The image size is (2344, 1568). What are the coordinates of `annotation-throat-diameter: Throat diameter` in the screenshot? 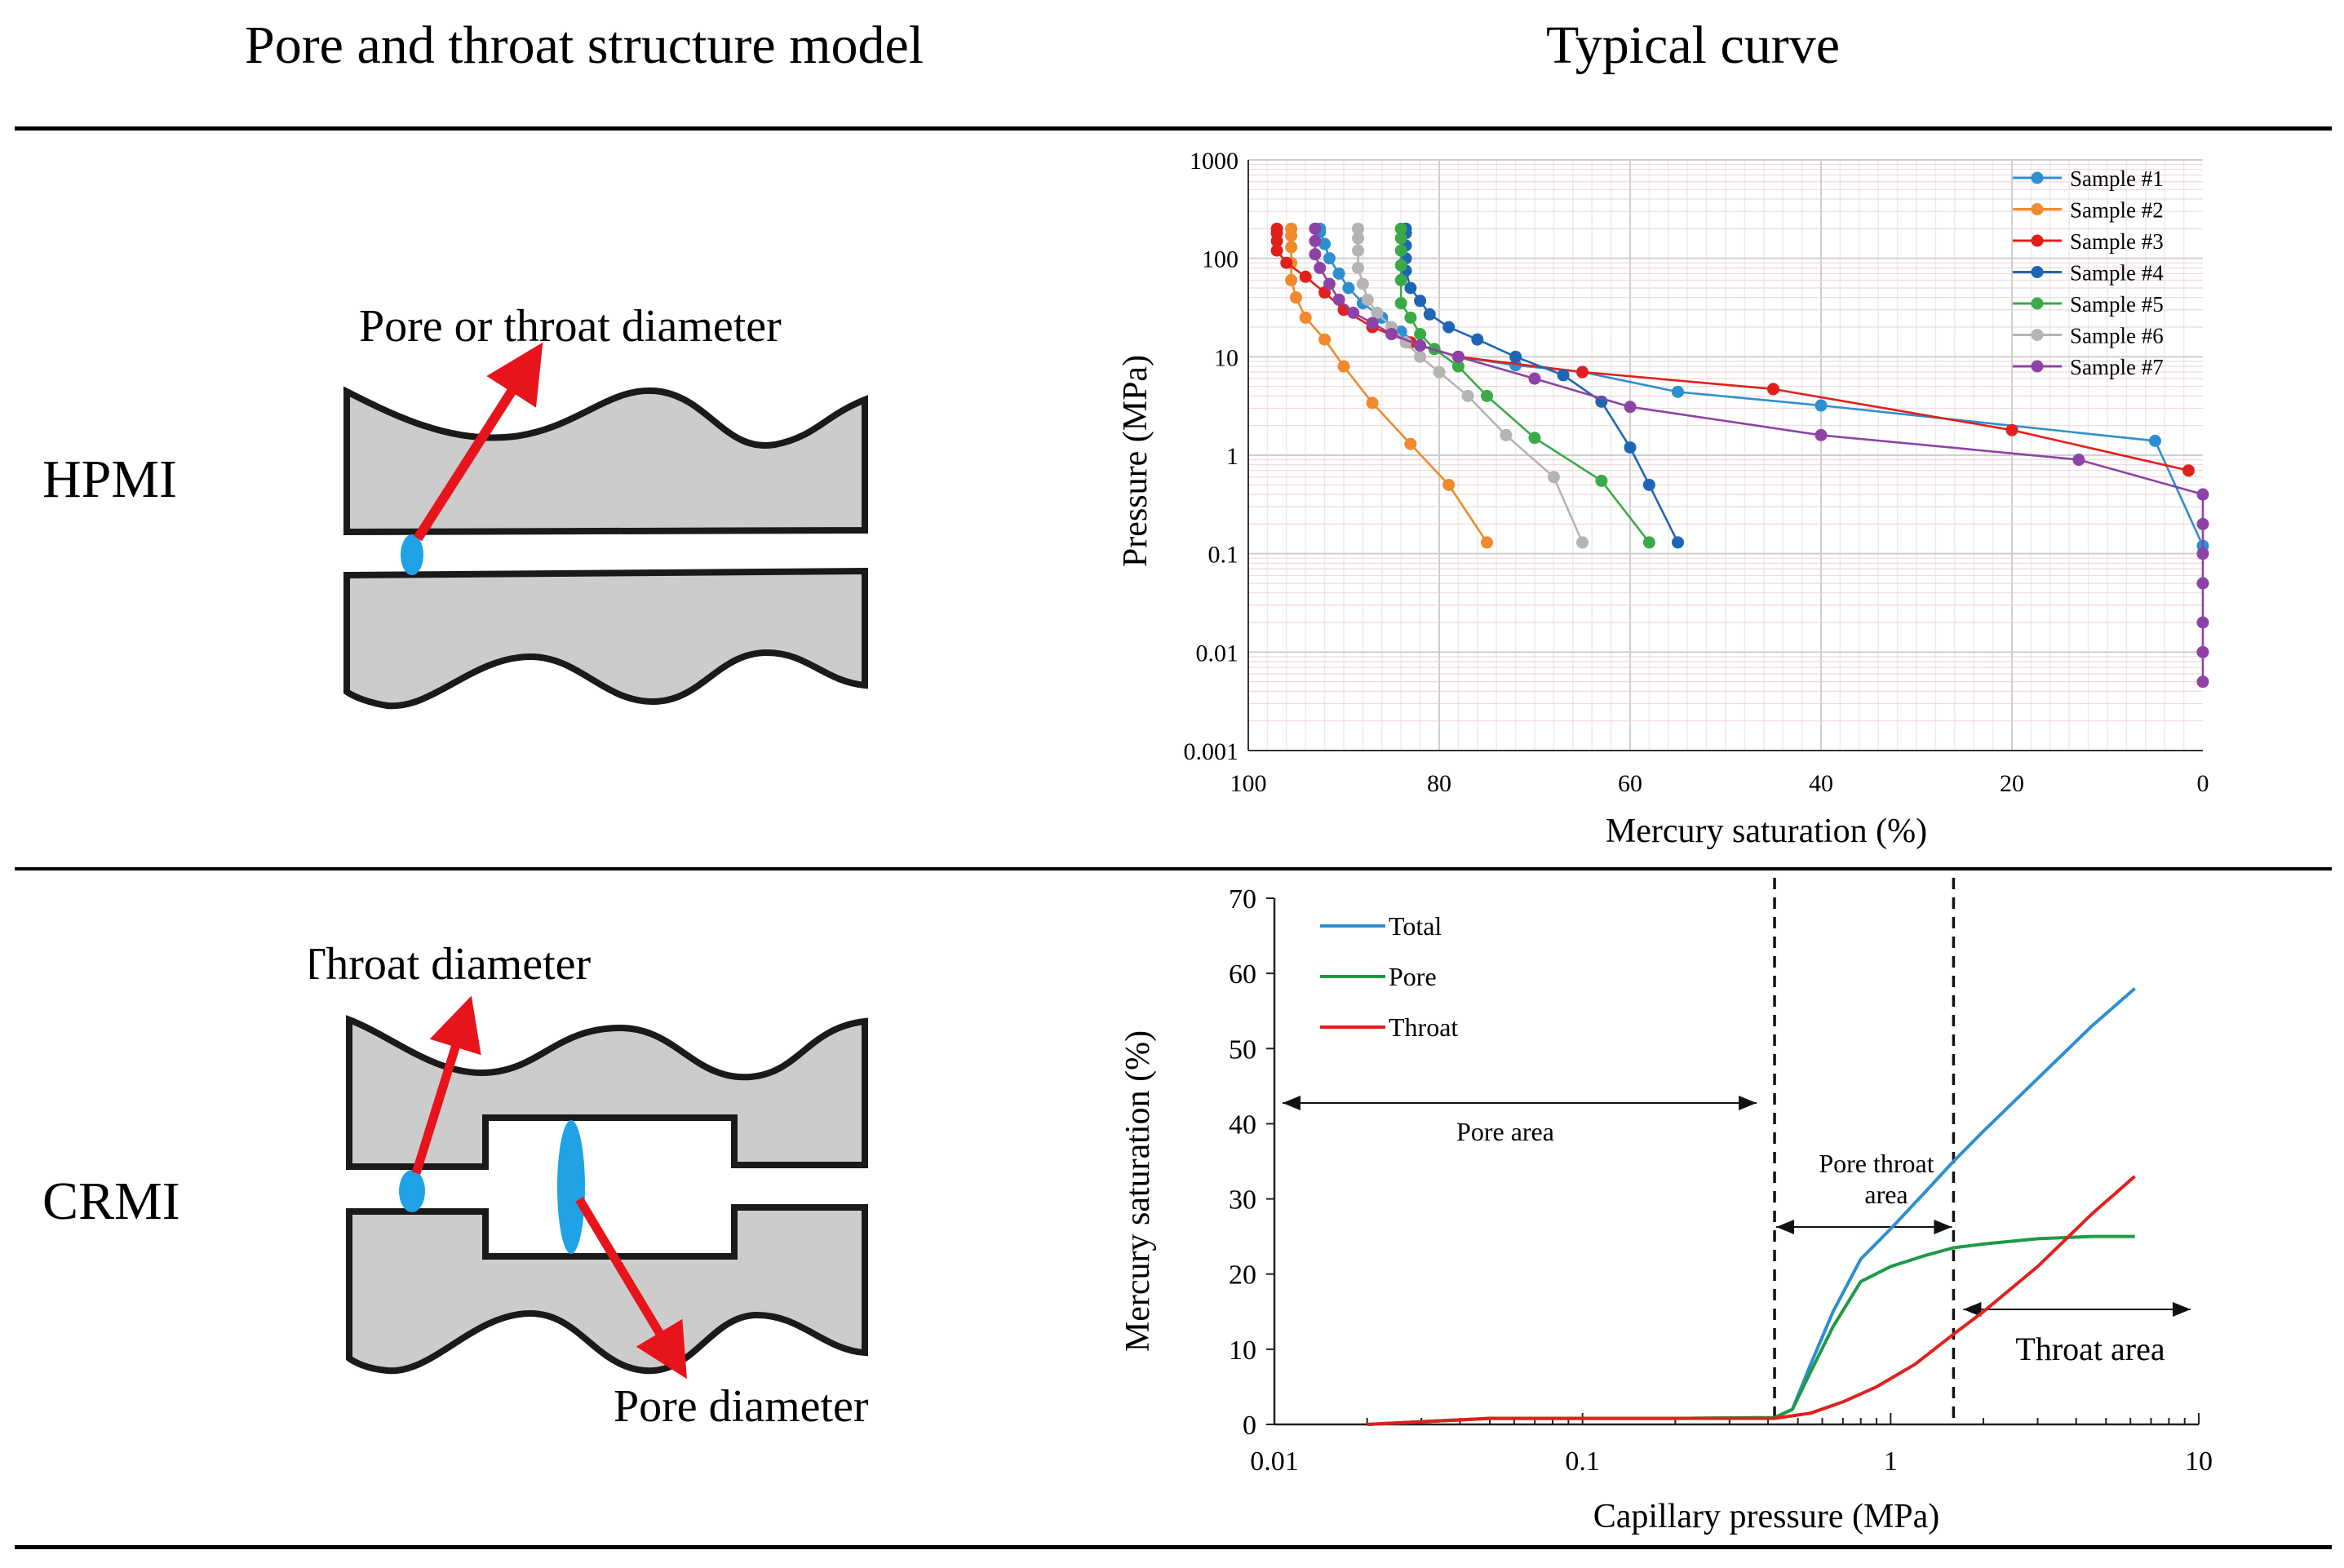 It's located at (451, 964).